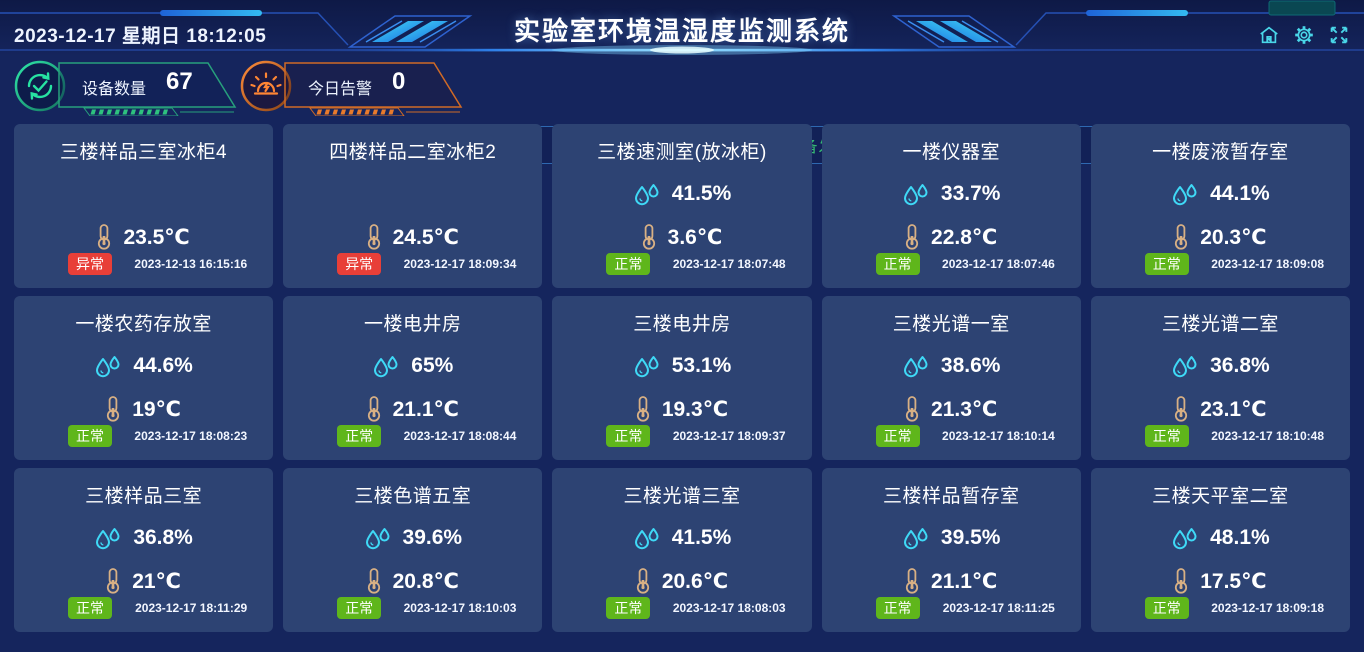 Image resolution: width=1364 pixels, height=652 pixels. I want to click on room-card: 三楼电井房 53.1% 19.3℃ 正常 2023-12-17 18:09:37, so click(682, 378).